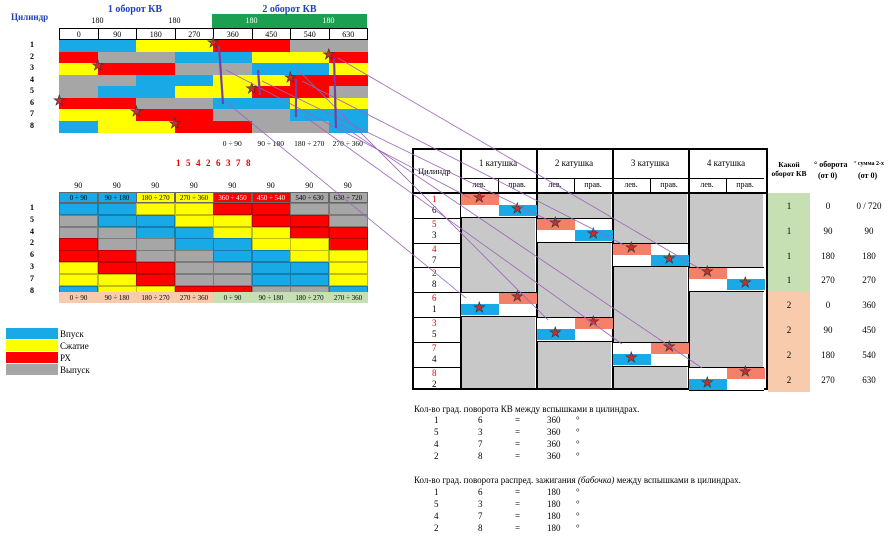  Describe the element at coordinates (65, 358) in the screenshot. I see `legend-label: РХ` at that location.